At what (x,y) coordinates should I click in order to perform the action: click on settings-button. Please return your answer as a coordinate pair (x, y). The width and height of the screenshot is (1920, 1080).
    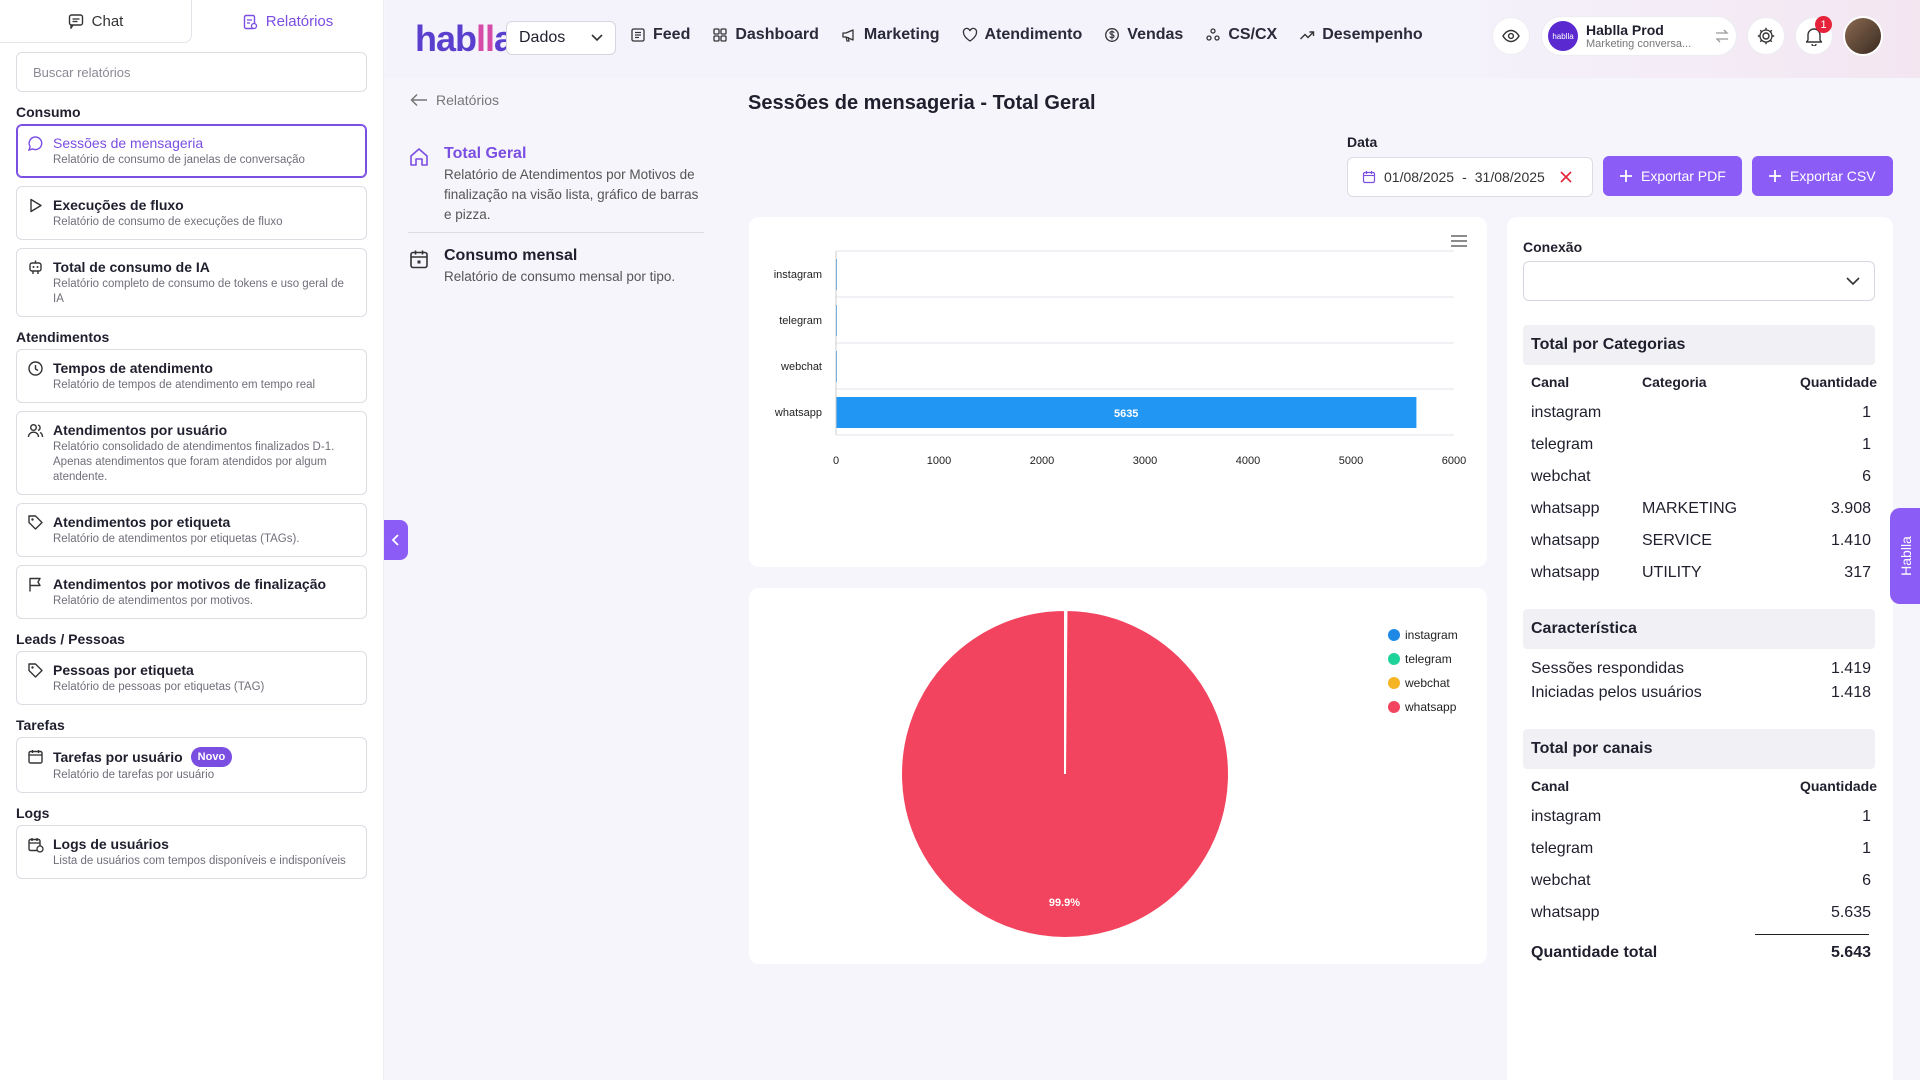
    Looking at the image, I should click on (1766, 36).